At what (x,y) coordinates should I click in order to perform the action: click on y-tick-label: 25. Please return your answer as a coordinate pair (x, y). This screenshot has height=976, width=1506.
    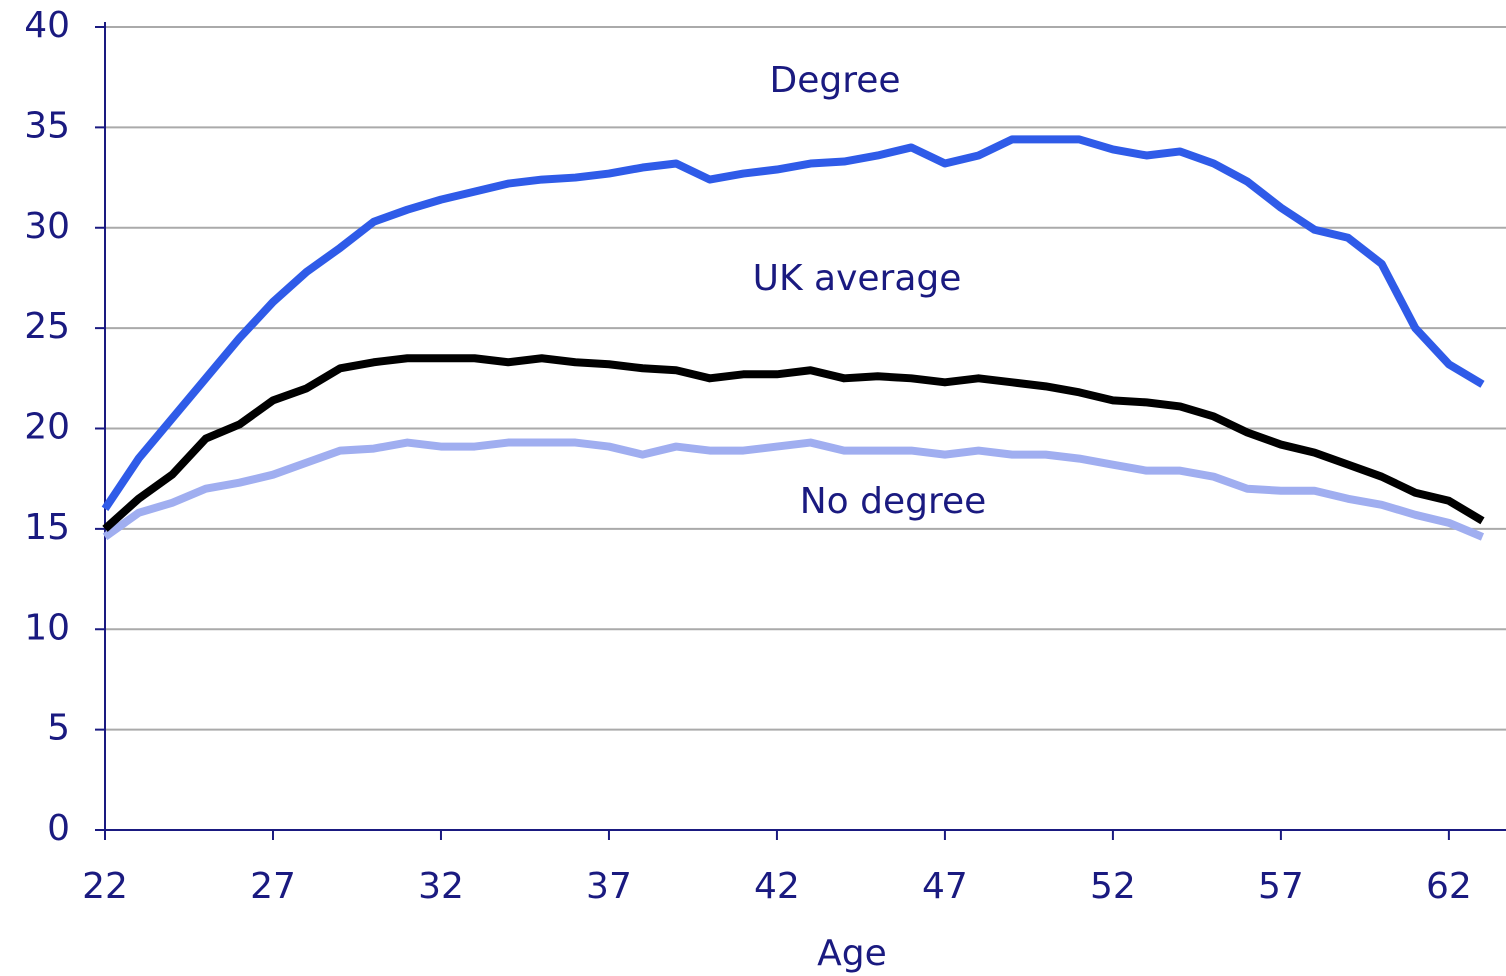
    Looking at the image, I should click on (47, 326).